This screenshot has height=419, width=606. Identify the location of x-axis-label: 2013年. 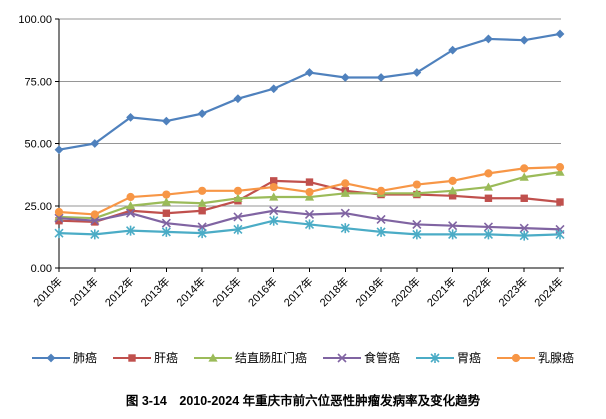
(154, 291).